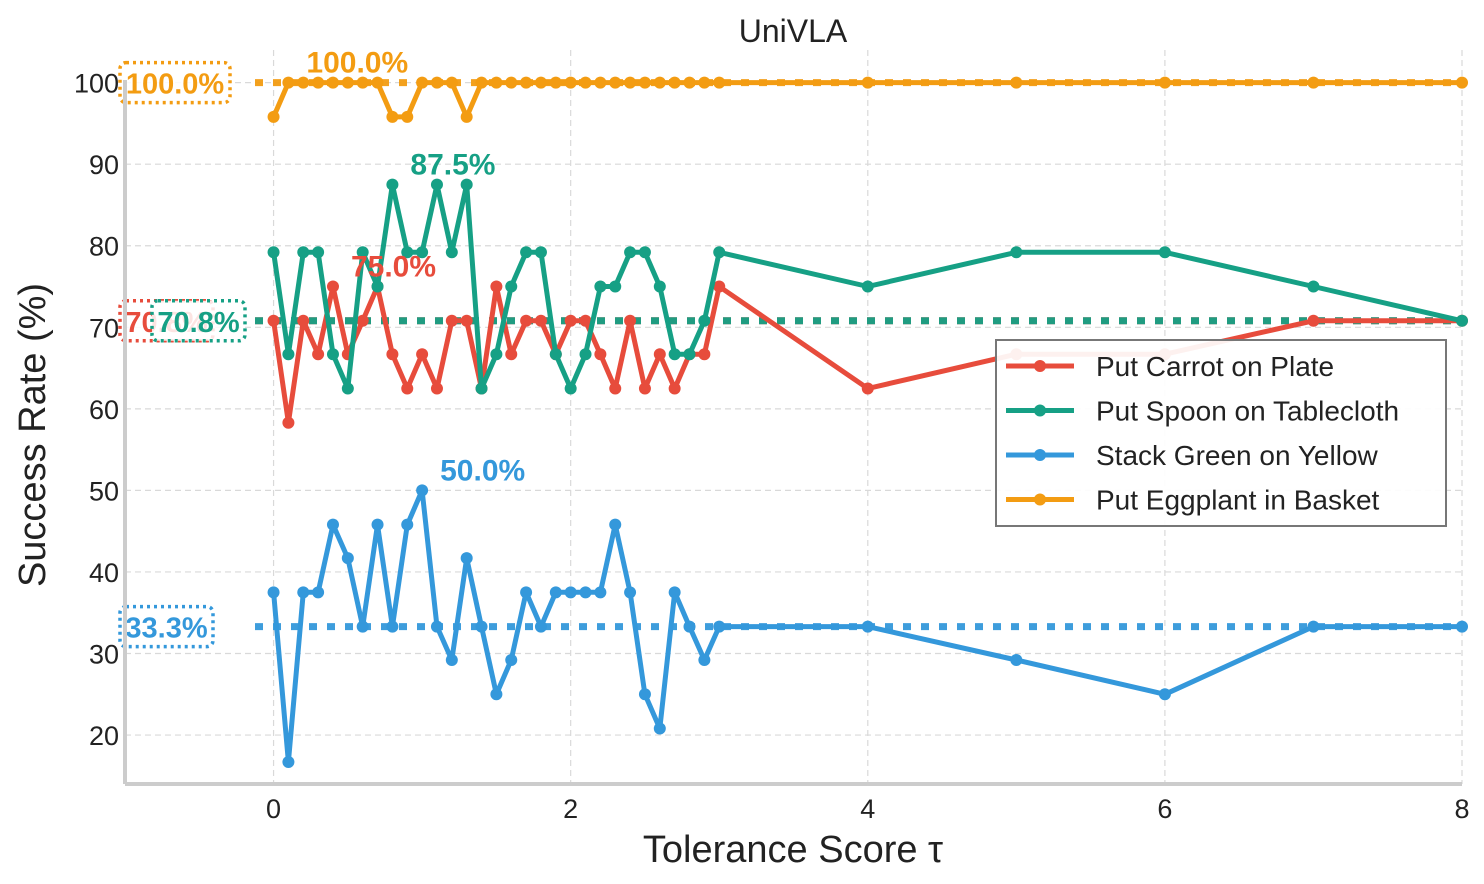 The image size is (1484, 884). Describe the element at coordinates (570, 809) in the screenshot. I see `x-tick-label: 2` at that location.